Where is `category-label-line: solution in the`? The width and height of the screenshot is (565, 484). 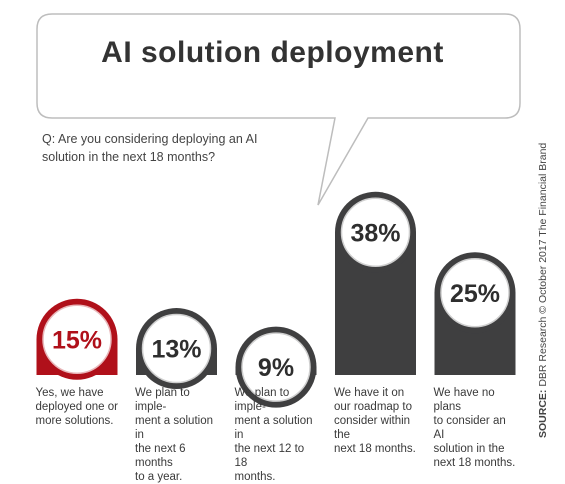
category-label-line: solution in the is located at coordinates (469, 449).